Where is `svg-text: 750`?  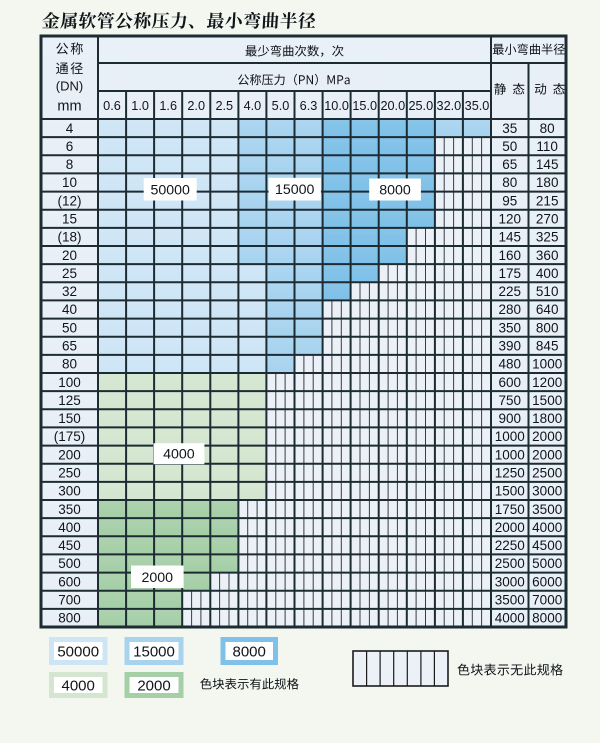 svg-text: 750 is located at coordinates (510, 400).